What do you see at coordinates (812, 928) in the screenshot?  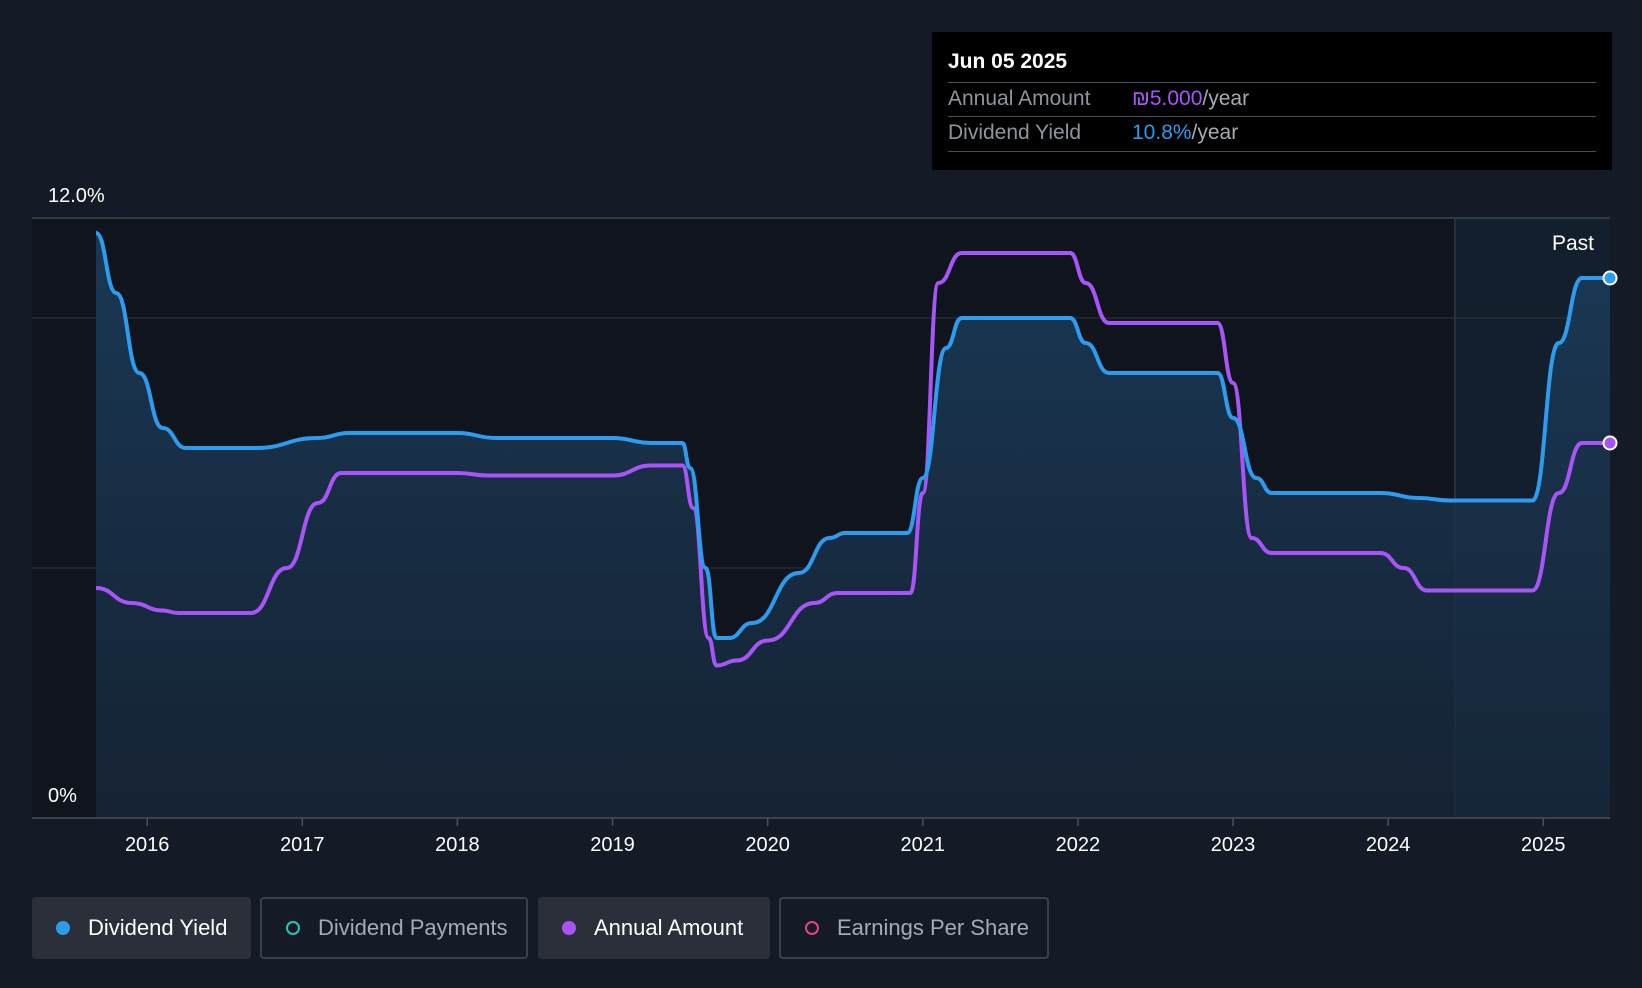 I see `earnings-per-share-circle-icon` at bounding box center [812, 928].